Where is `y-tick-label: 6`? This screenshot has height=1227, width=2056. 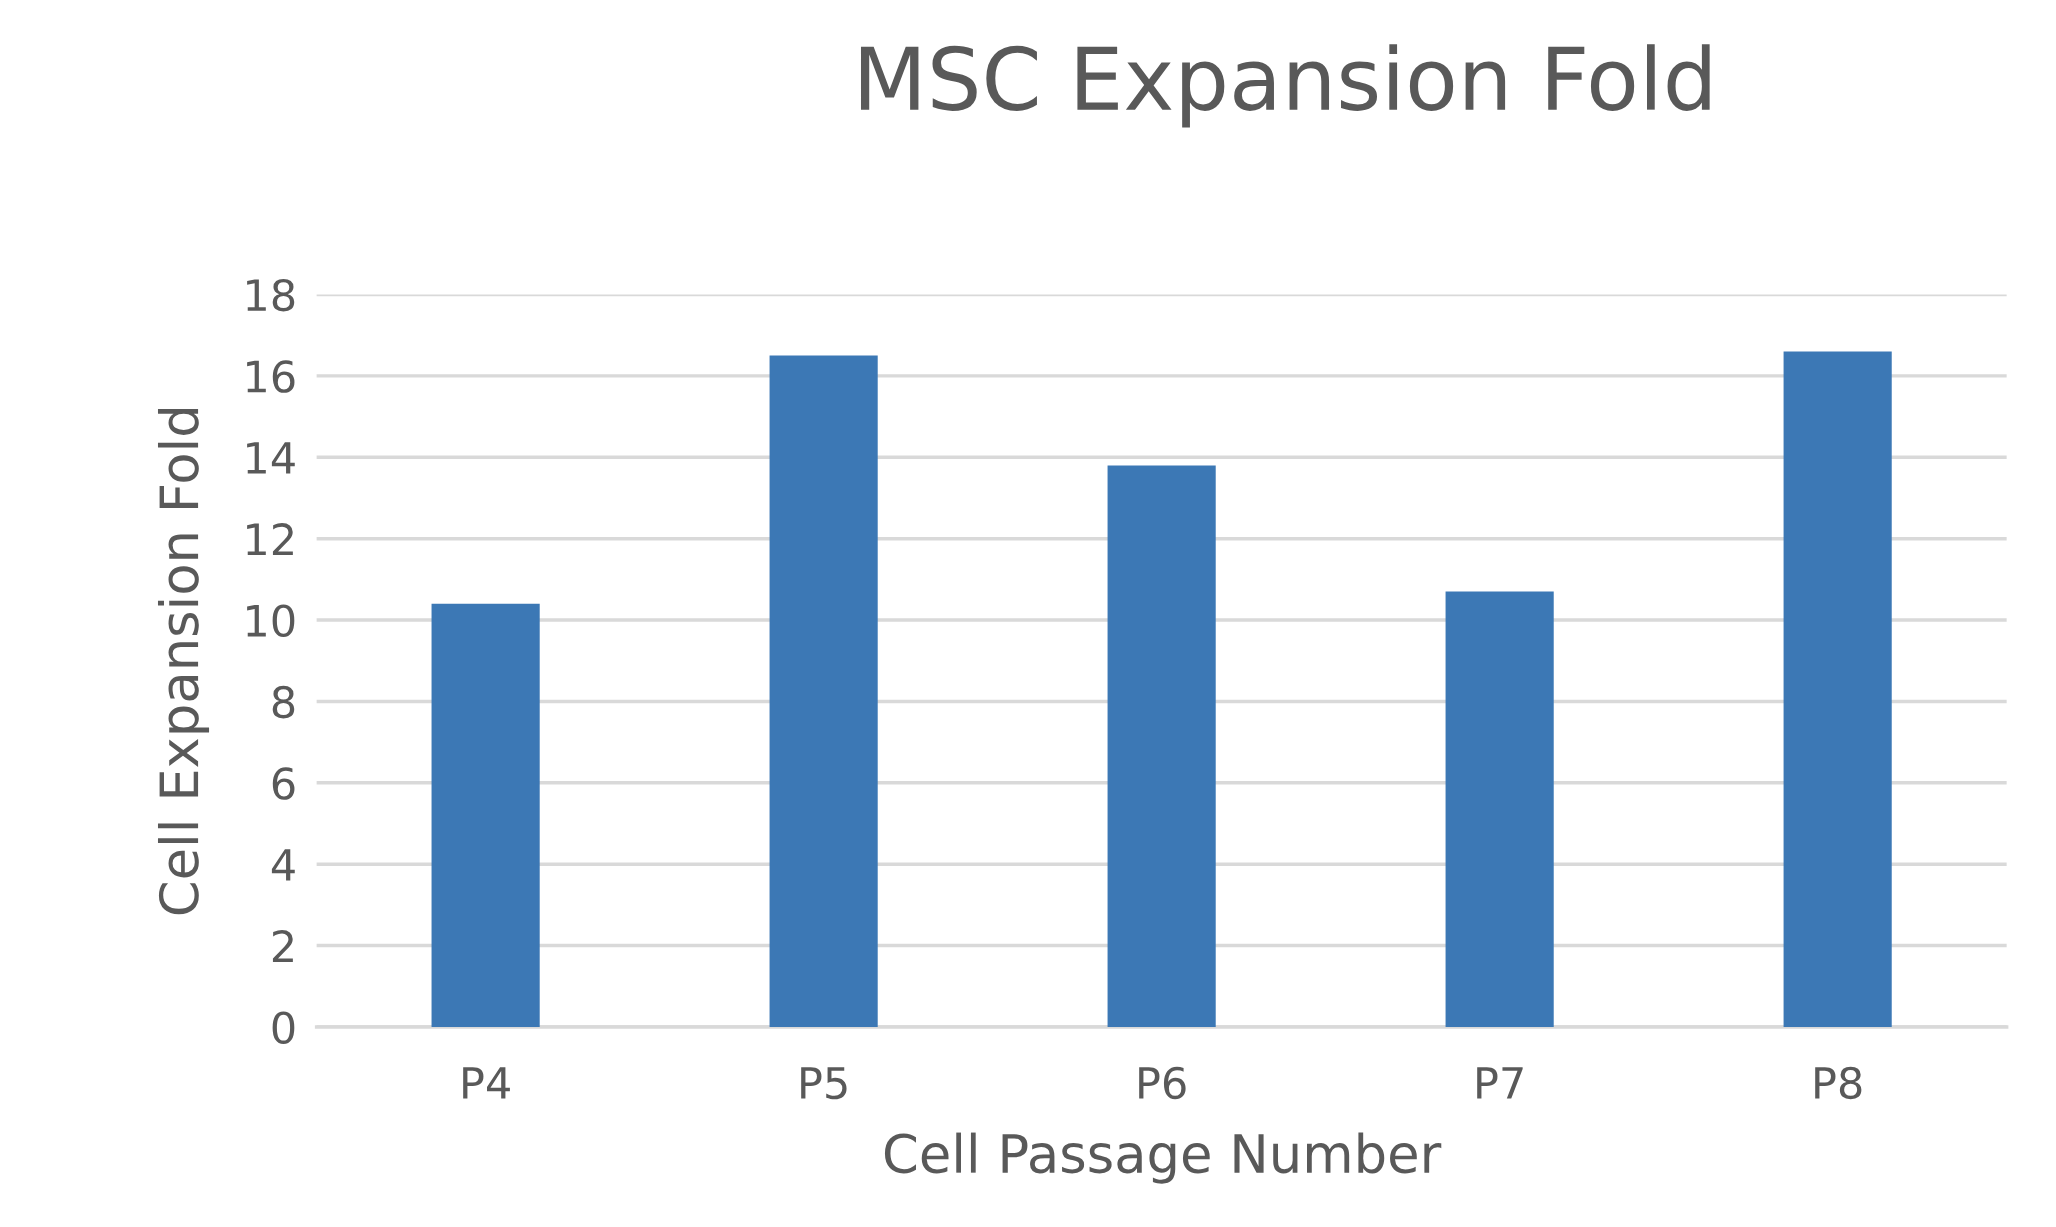 y-tick-label: 6 is located at coordinates (283, 783).